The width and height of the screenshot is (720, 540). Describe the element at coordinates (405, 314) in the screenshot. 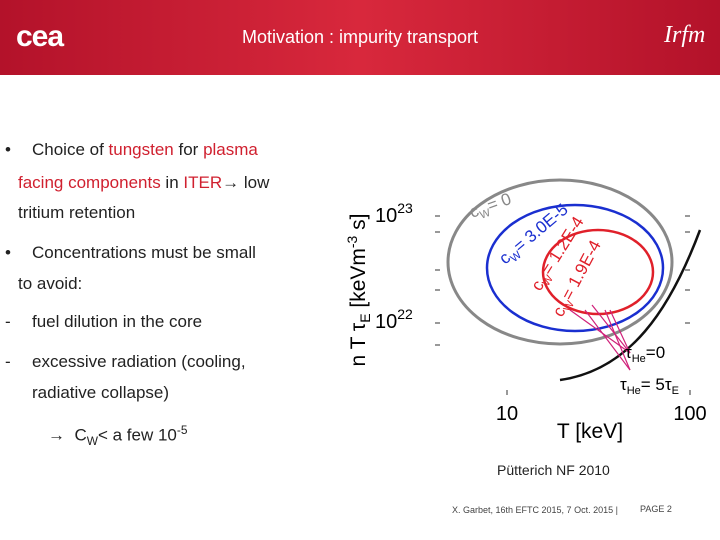

I see `superscript: 22` at that location.